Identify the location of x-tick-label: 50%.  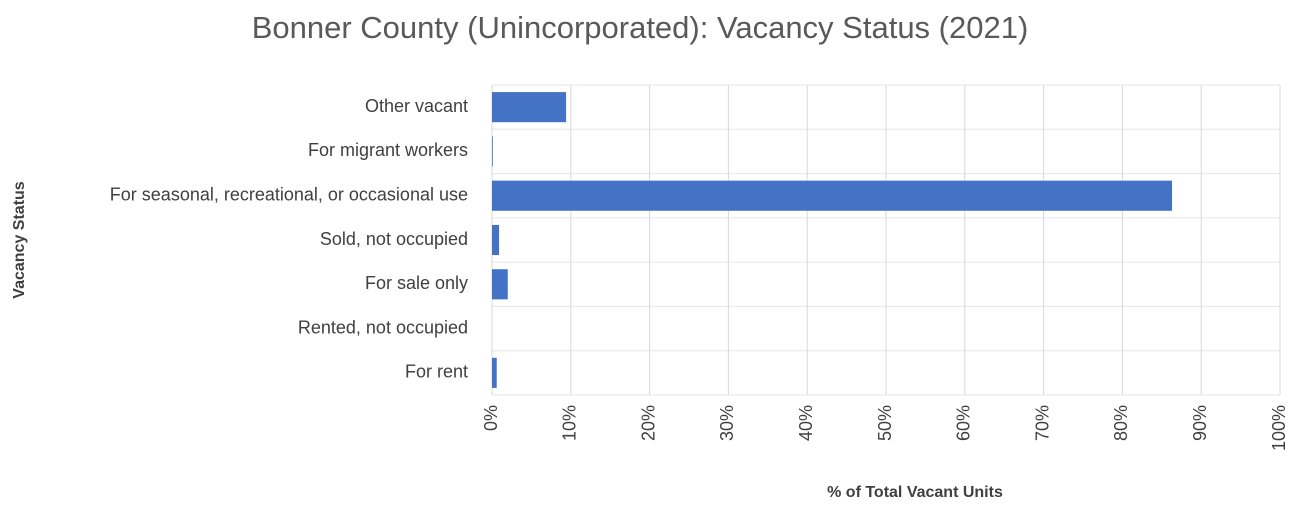
(885, 423).